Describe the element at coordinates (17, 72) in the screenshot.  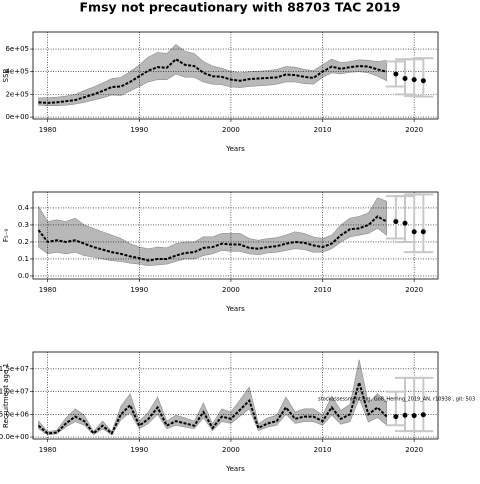
I see `y-tick-label: 4e+05` at that location.